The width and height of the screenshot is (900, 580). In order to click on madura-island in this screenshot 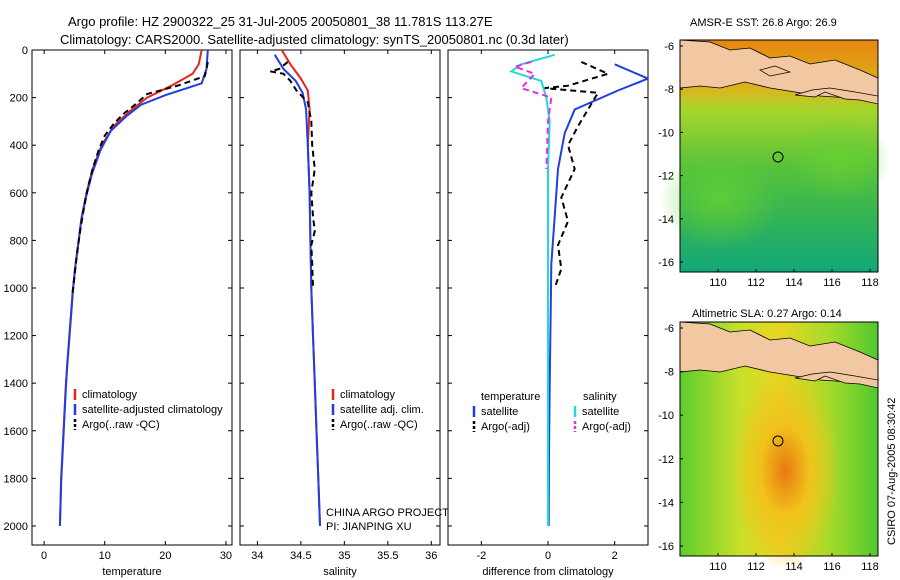, I will do `click(775, 71)`.